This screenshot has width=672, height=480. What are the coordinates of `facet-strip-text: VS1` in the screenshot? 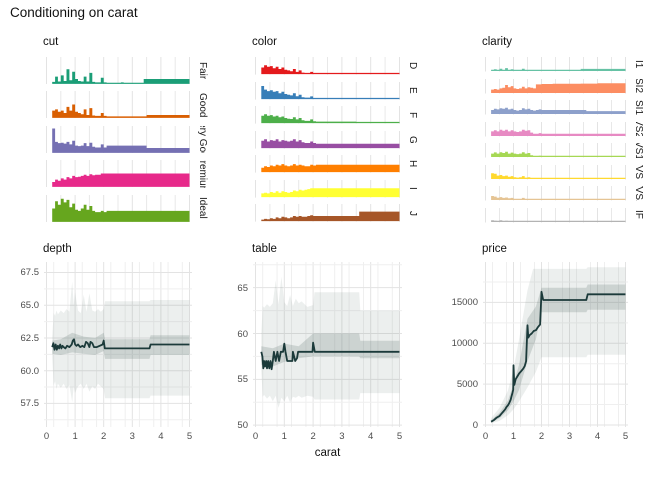 It's located at (638, 150).